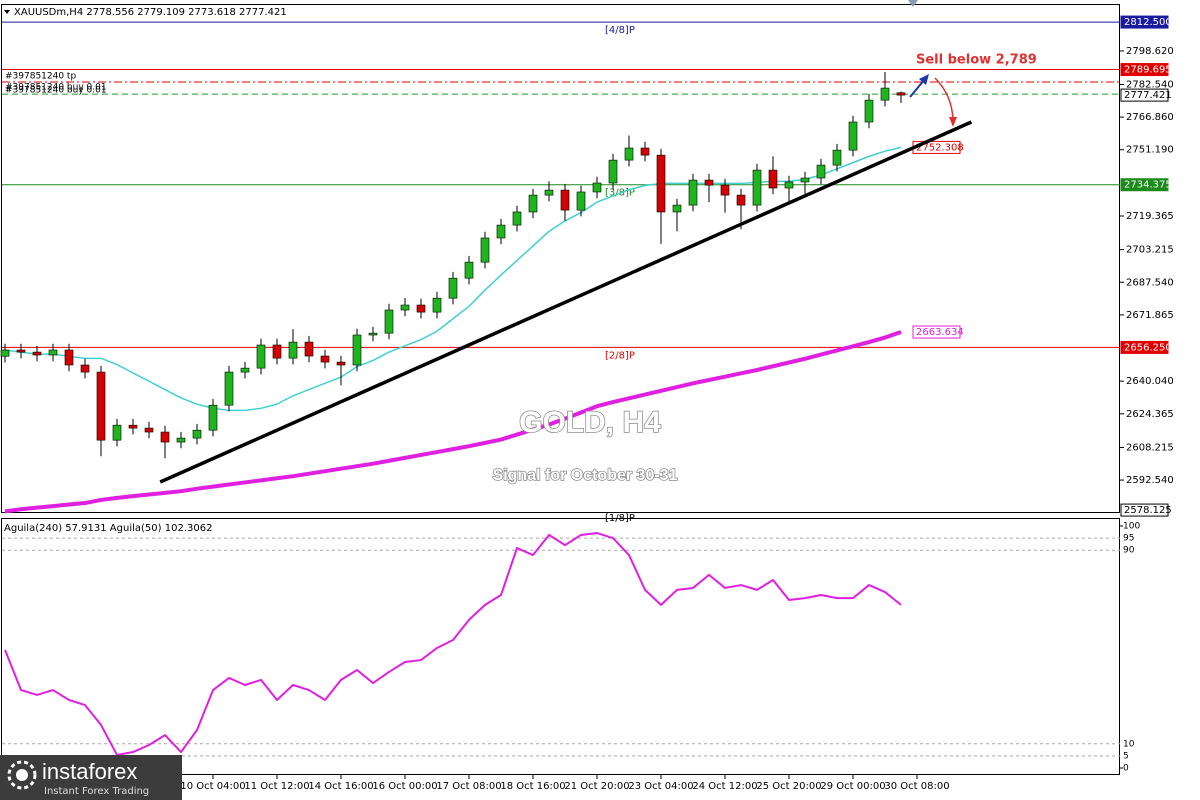  I want to click on level-tag: [2/8]P, so click(620, 355).